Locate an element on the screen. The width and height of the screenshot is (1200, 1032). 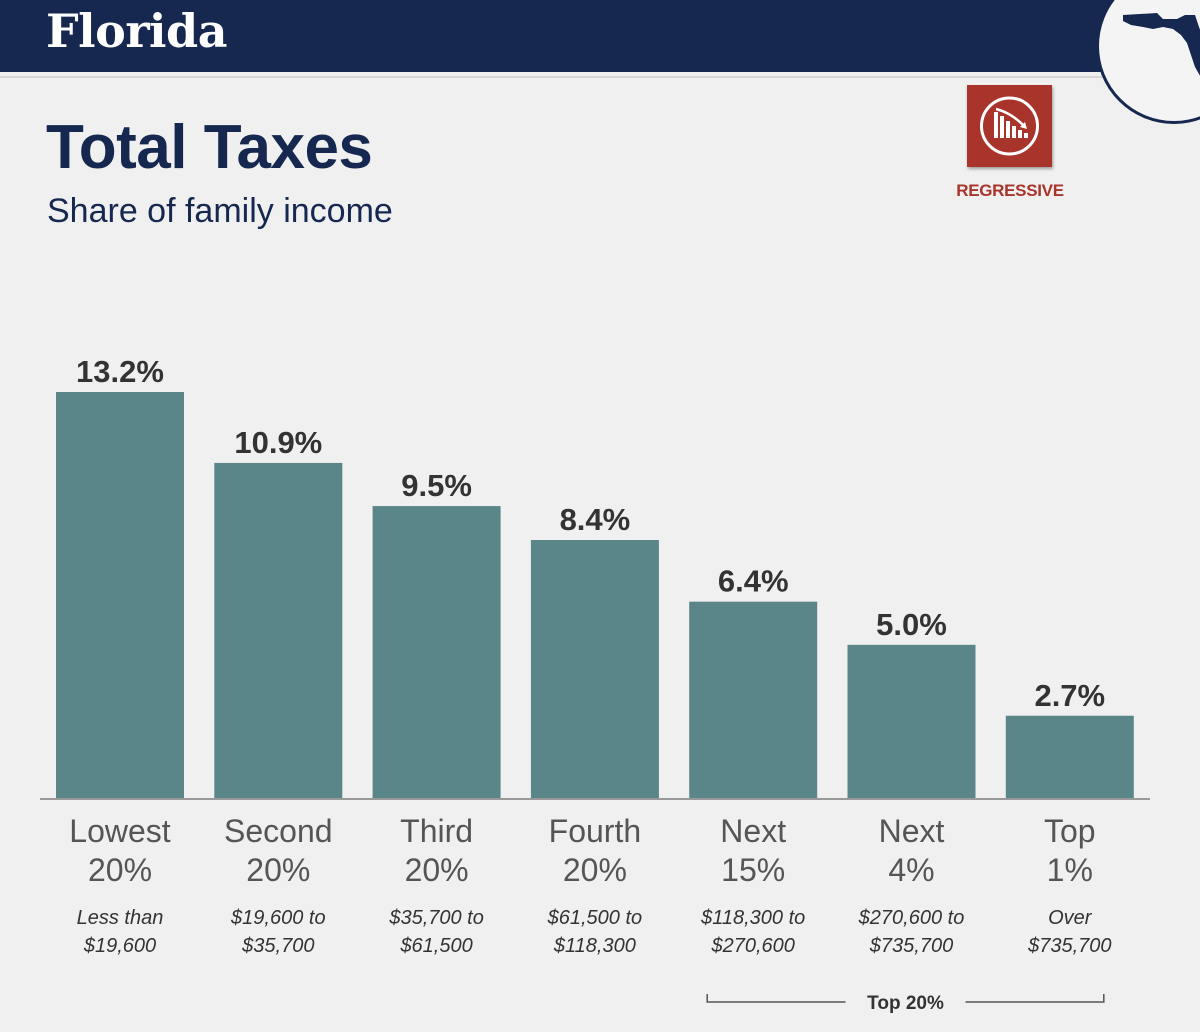
header-divider is located at coordinates (600, 77).